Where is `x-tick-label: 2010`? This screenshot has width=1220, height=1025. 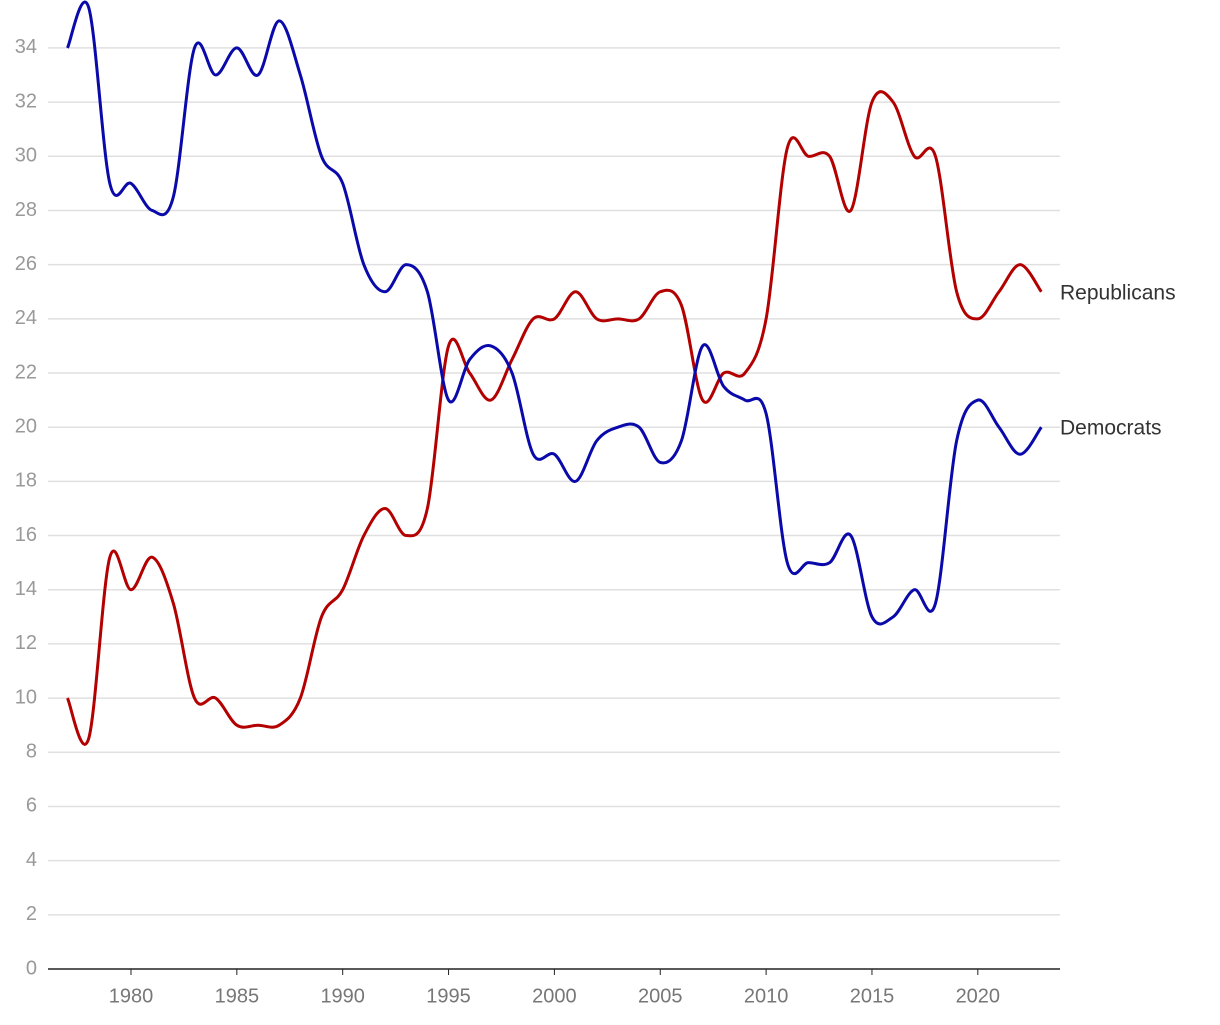
x-tick-label: 2010 is located at coordinates (766, 996).